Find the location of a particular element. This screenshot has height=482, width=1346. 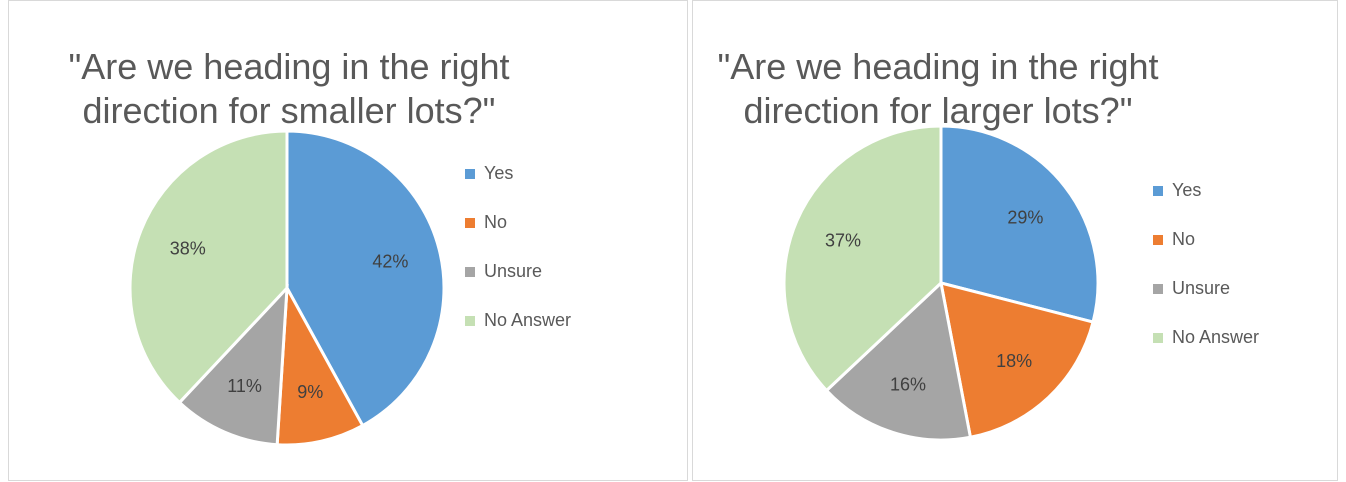

data-label: 18% is located at coordinates (1014, 361).